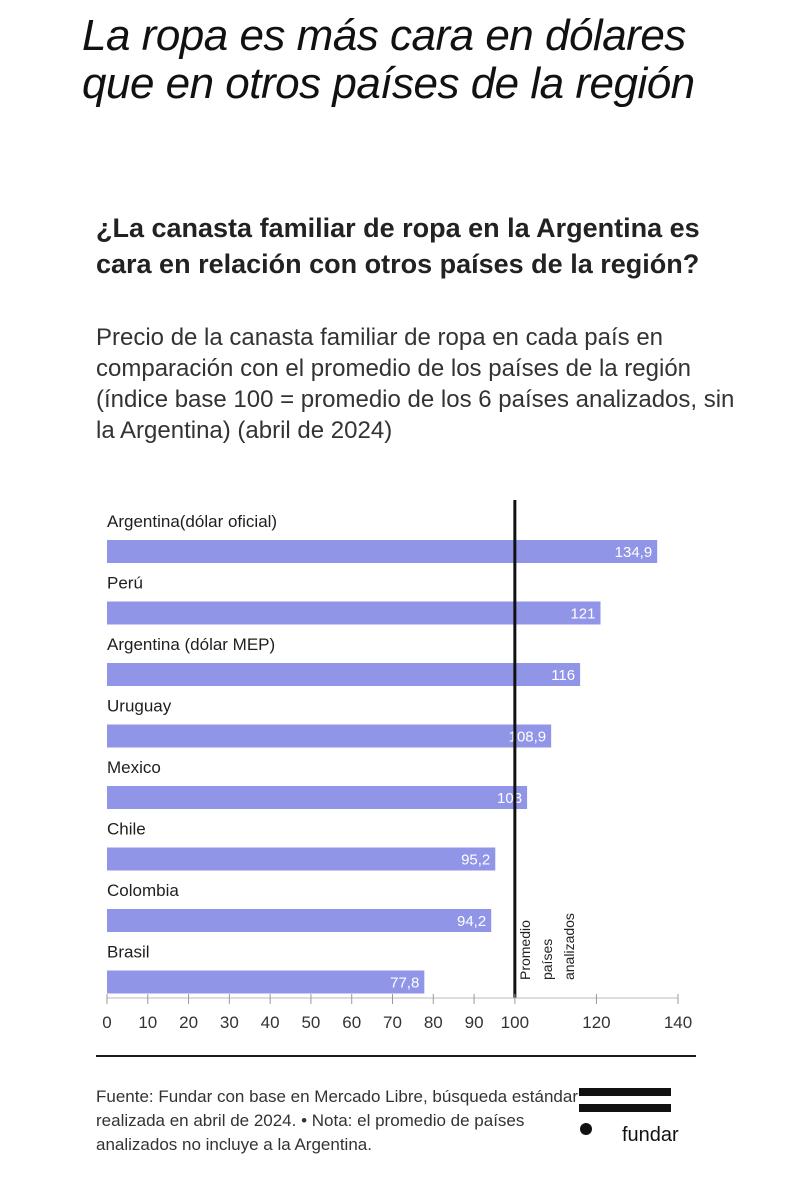 This screenshot has height=1200, width=792. What do you see at coordinates (625, 1108) in the screenshot?
I see `logo-bar-bottom` at bounding box center [625, 1108].